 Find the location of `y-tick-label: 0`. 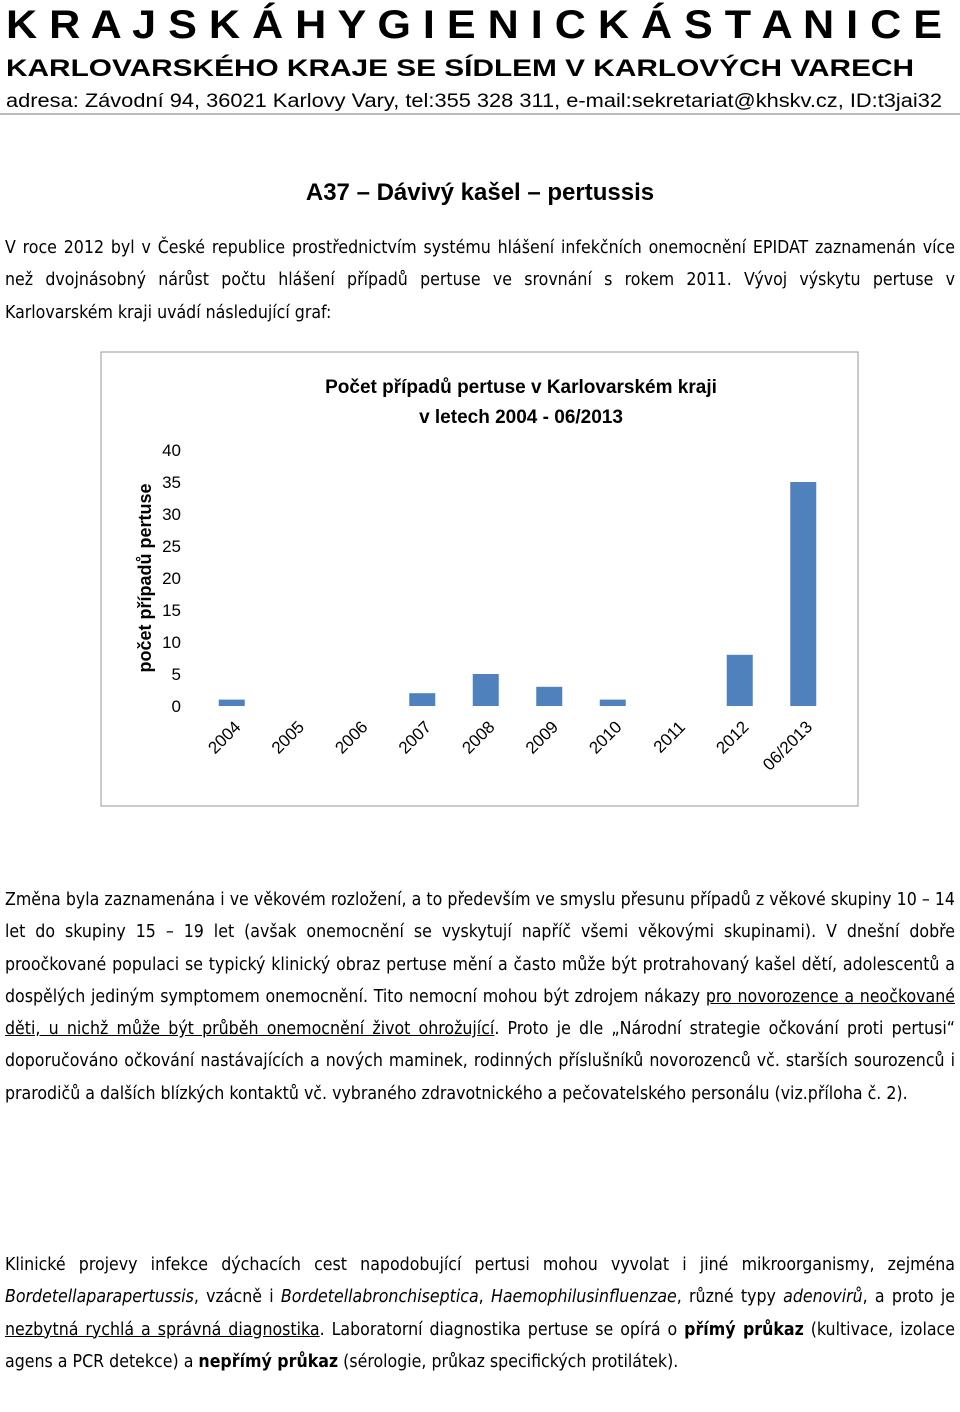

y-tick-label: 0 is located at coordinates (176, 706).